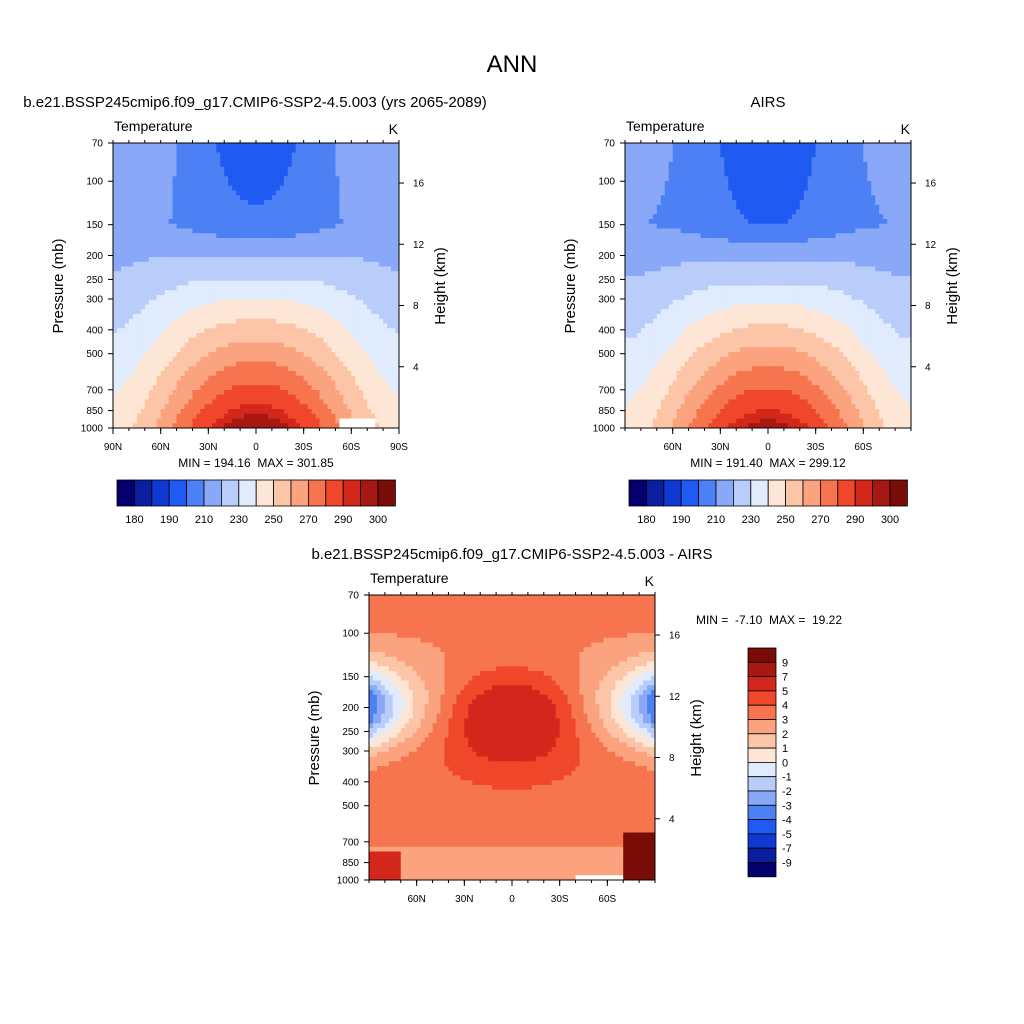 This screenshot has width=1024, height=1024. Describe the element at coordinates (334, 493) in the screenshot. I see `colorbar-swatch` at that location.